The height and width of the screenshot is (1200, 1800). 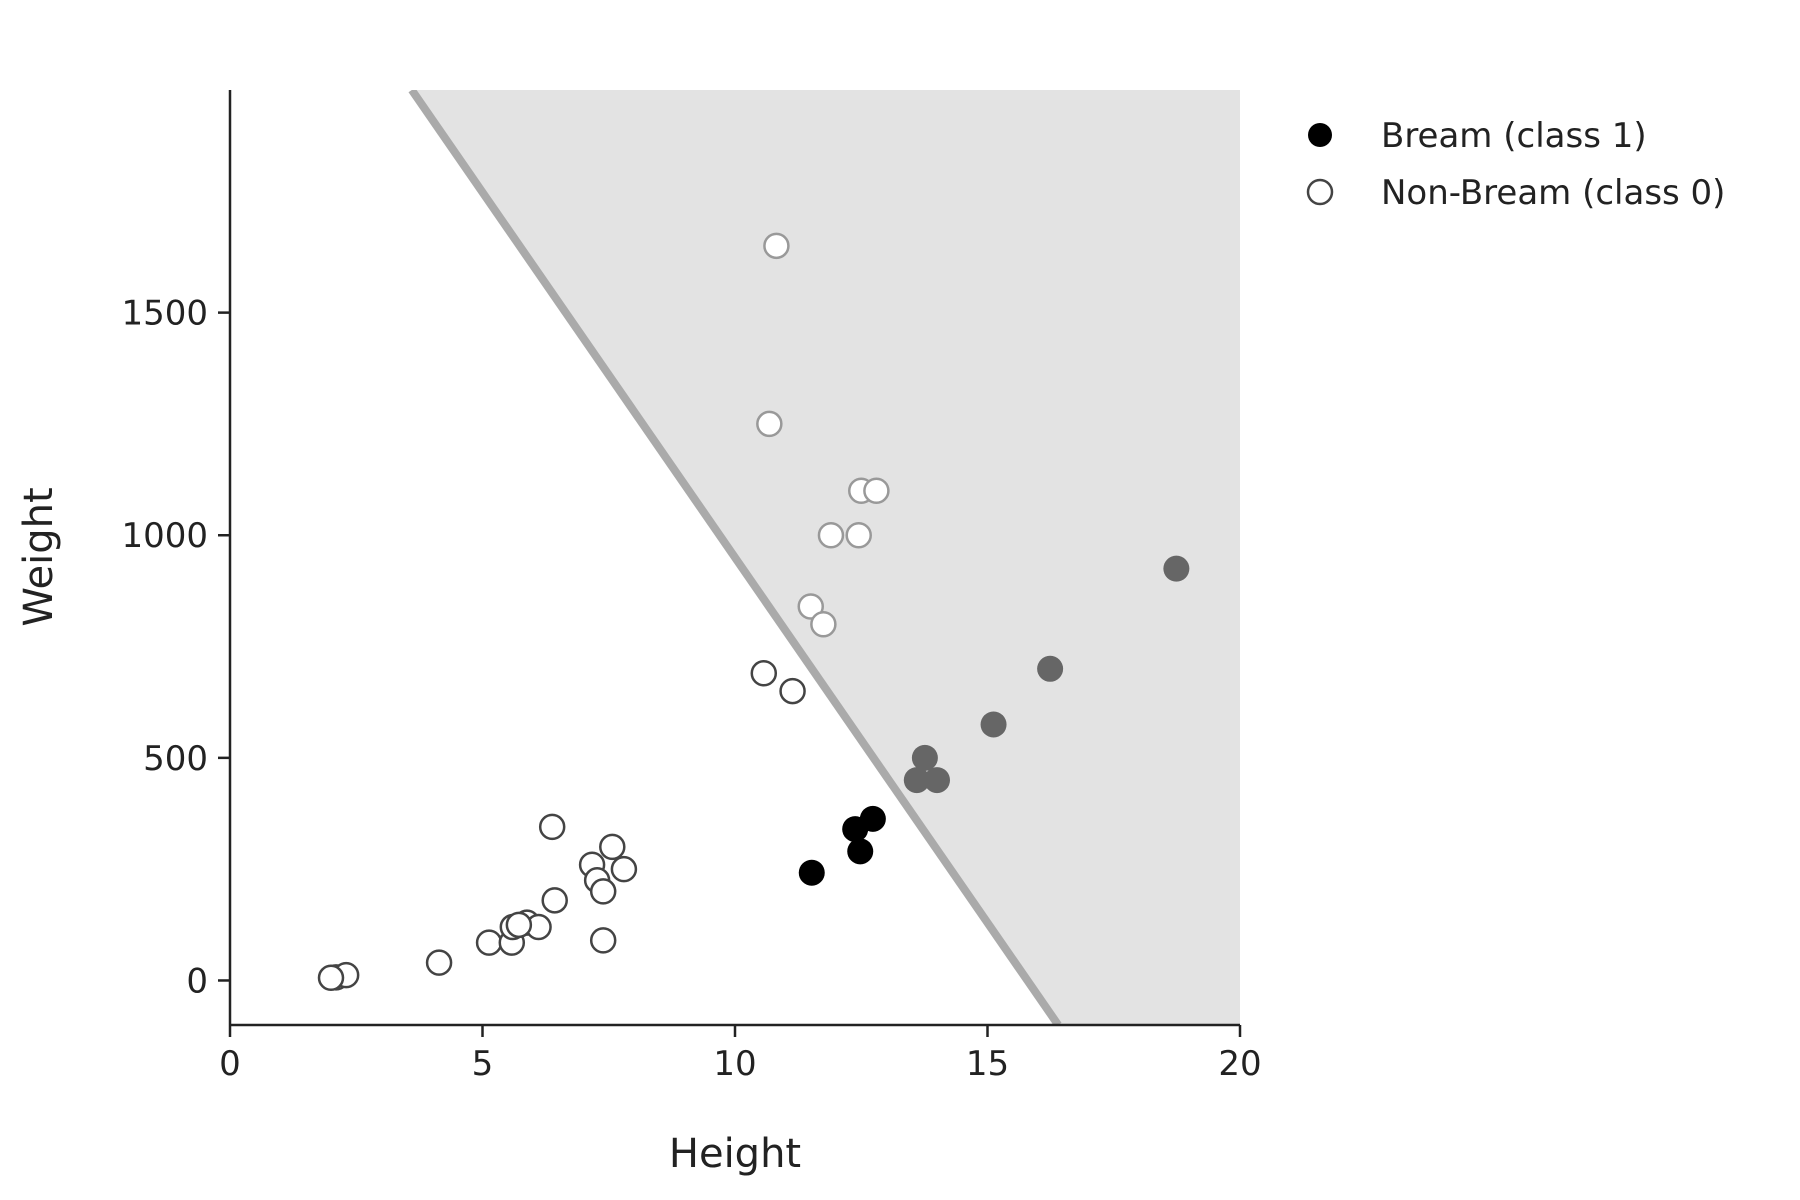 I want to click on legend: Bream (class 1) Non-Bream (class 0), so click(x=1515, y=164).